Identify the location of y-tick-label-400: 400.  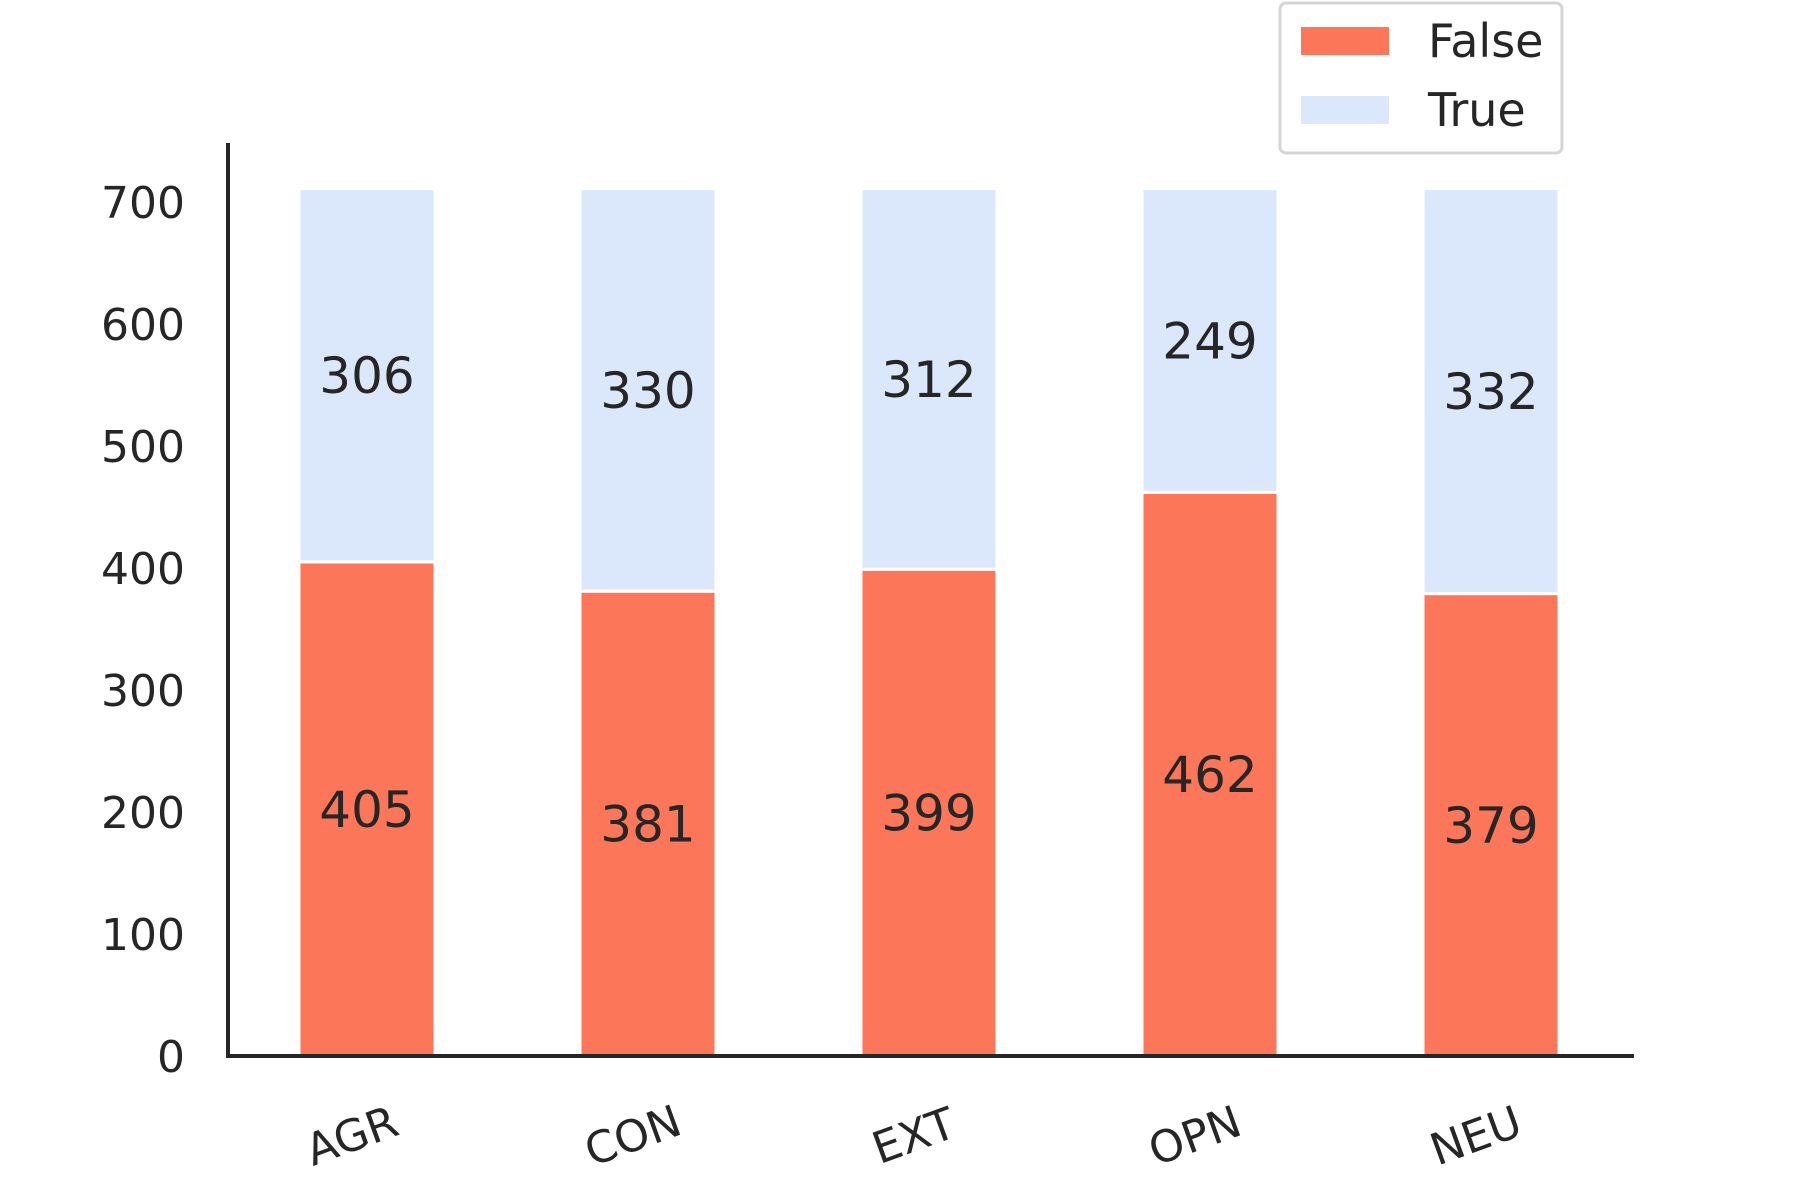
(143, 569).